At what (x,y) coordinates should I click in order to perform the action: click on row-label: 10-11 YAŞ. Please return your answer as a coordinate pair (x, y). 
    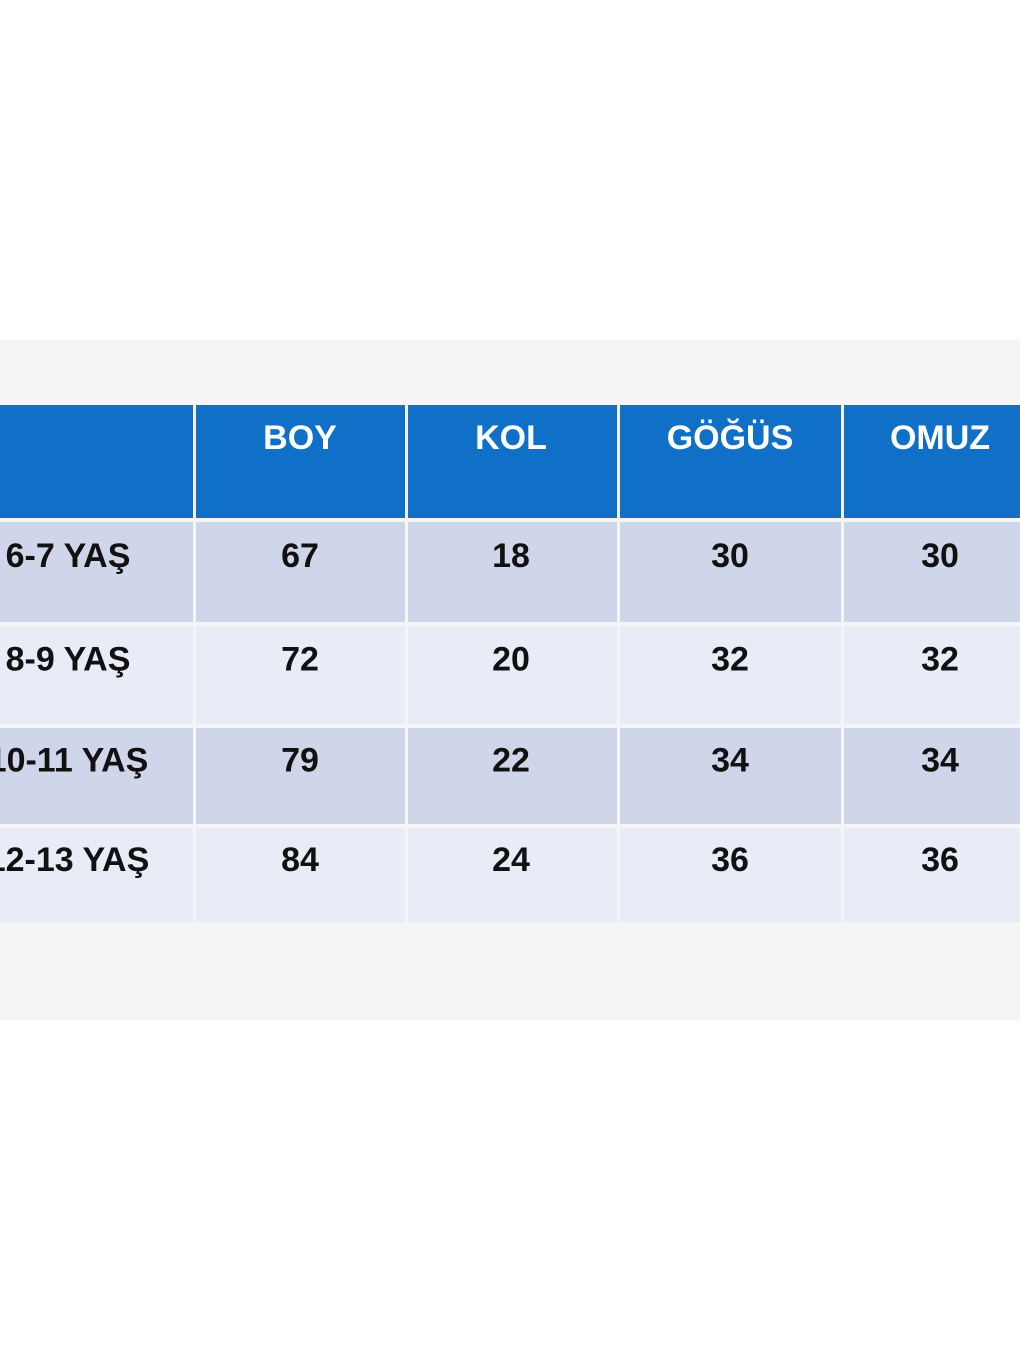
    Looking at the image, I should click on (74, 761).